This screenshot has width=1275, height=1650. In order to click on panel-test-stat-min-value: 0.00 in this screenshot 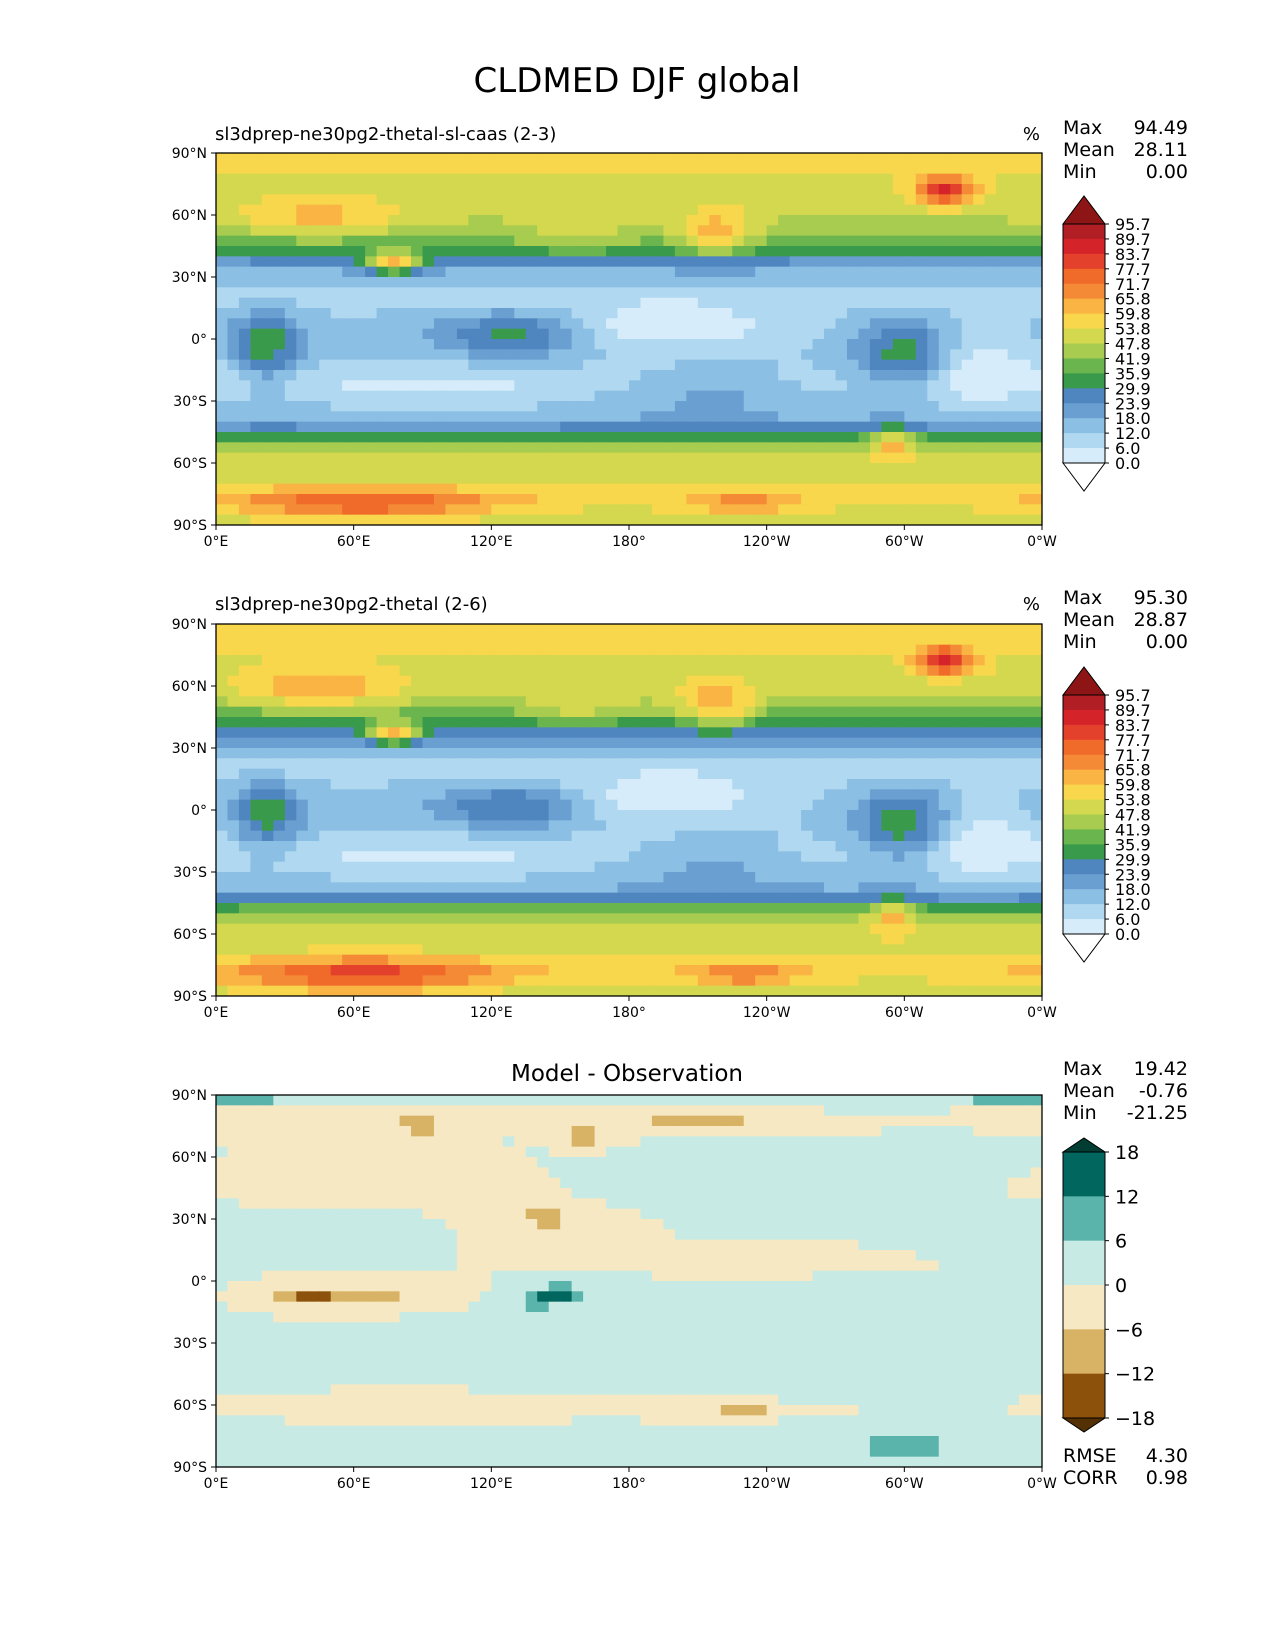, I will do `click(1167, 172)`.